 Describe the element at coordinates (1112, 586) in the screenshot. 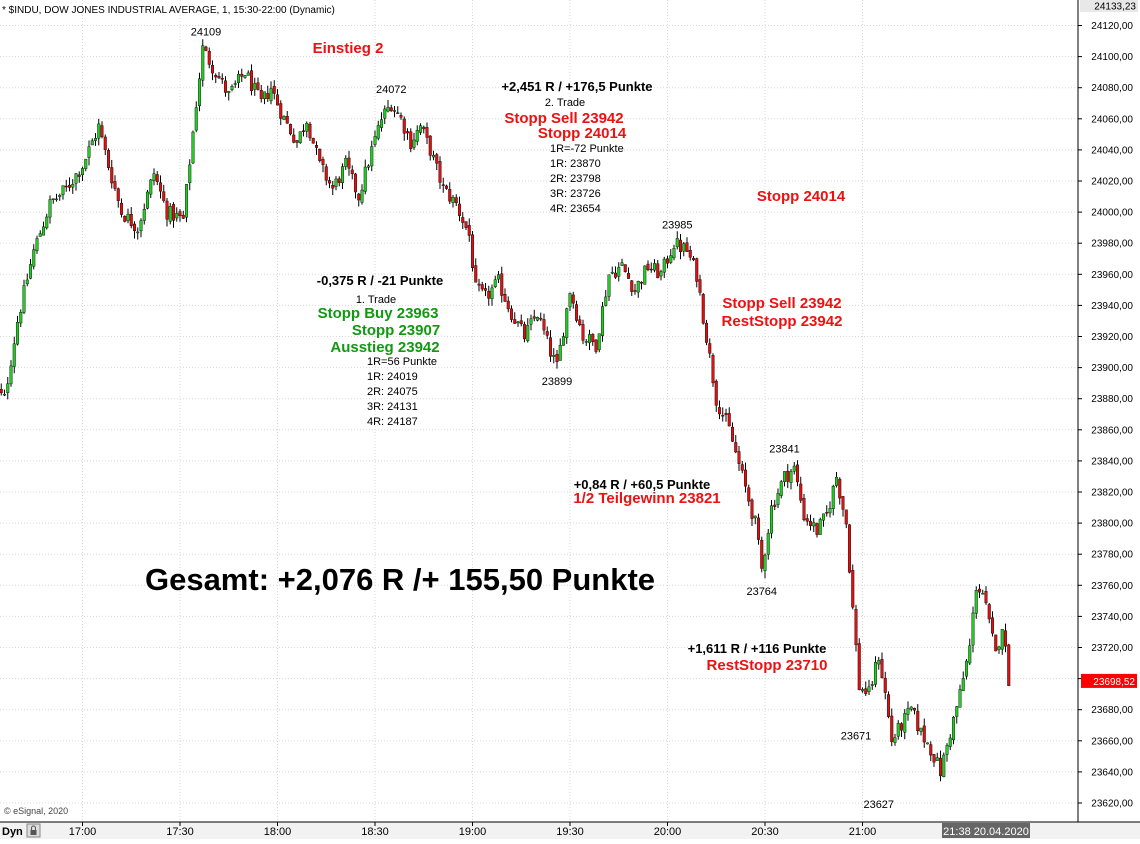

I see `y-tick-label: 23760,00` at that location.